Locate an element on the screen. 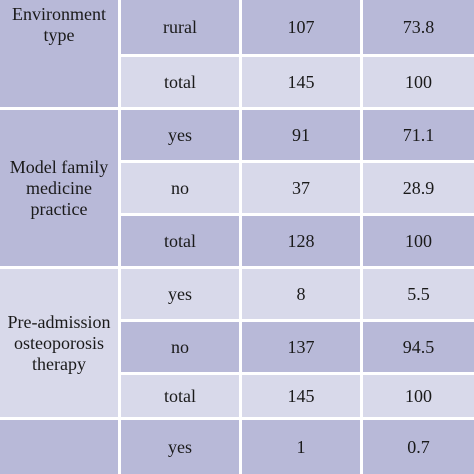  count-cell: 137 is located at coordinates (301, 347).